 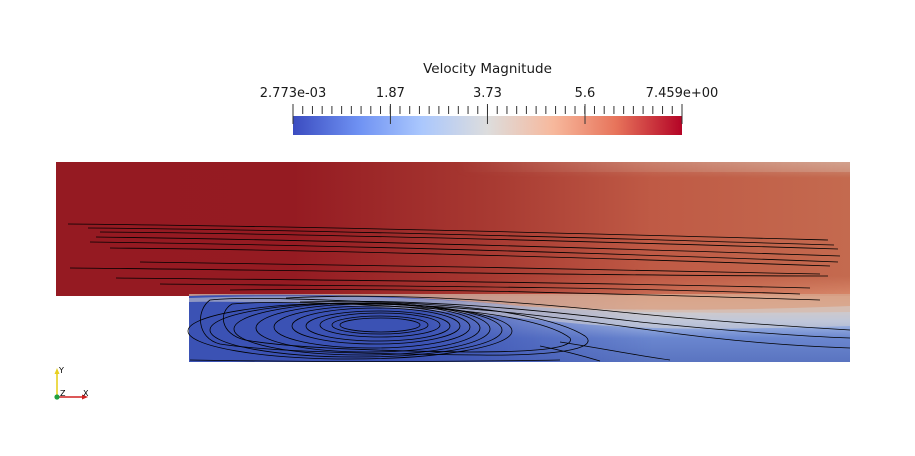 I want to click on z-axis-dot, so click(x=57, y=397).